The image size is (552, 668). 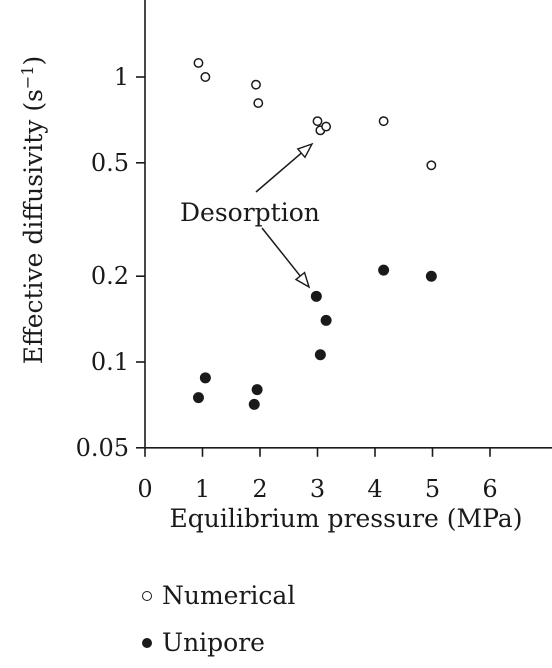 I want to click on desorption-arrow-up, so click(x=284, y=167).